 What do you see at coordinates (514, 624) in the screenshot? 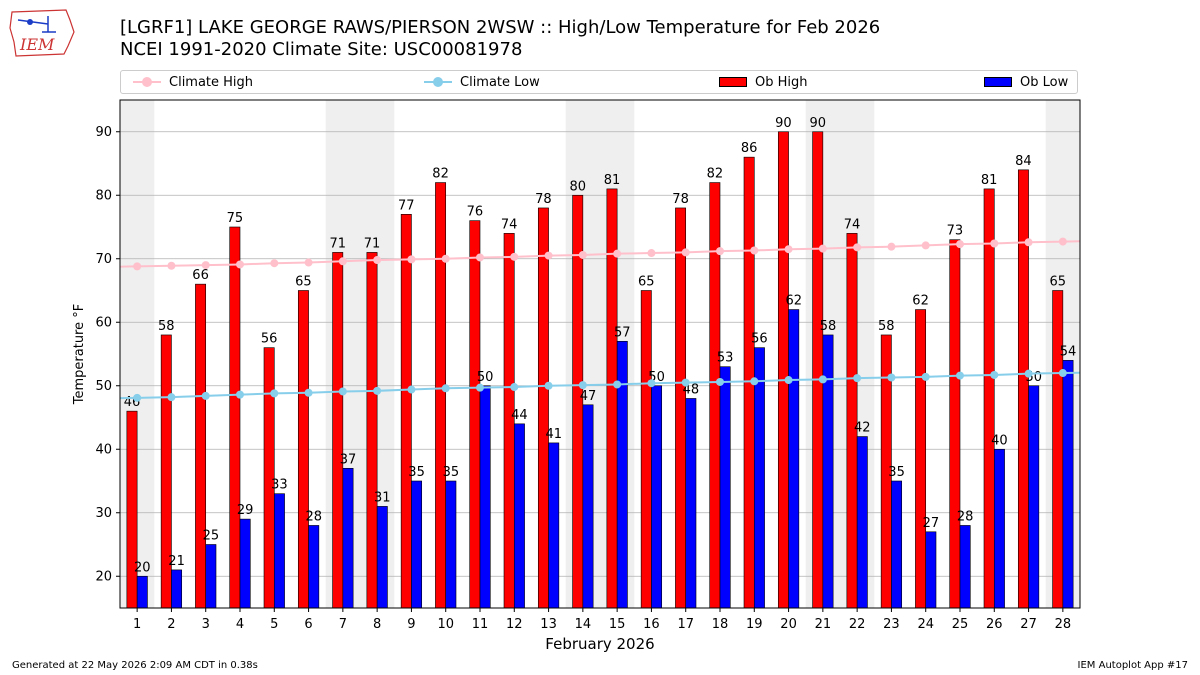
I see `x-tick-label-12: 12` at bounding box center [514, 624].